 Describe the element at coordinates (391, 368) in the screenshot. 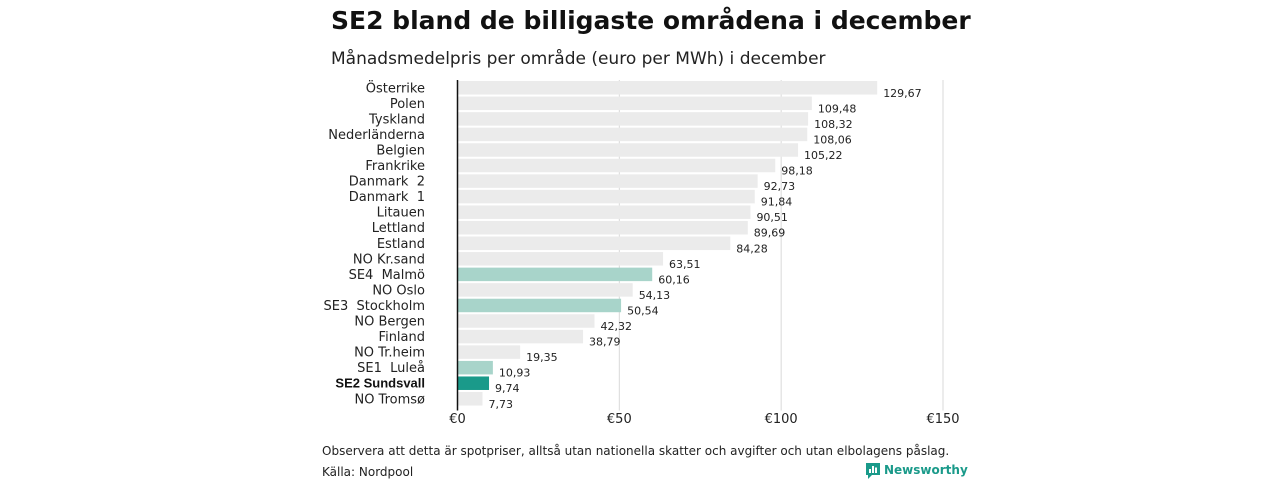

I see `category-label: SE1 Luleå` at that location.